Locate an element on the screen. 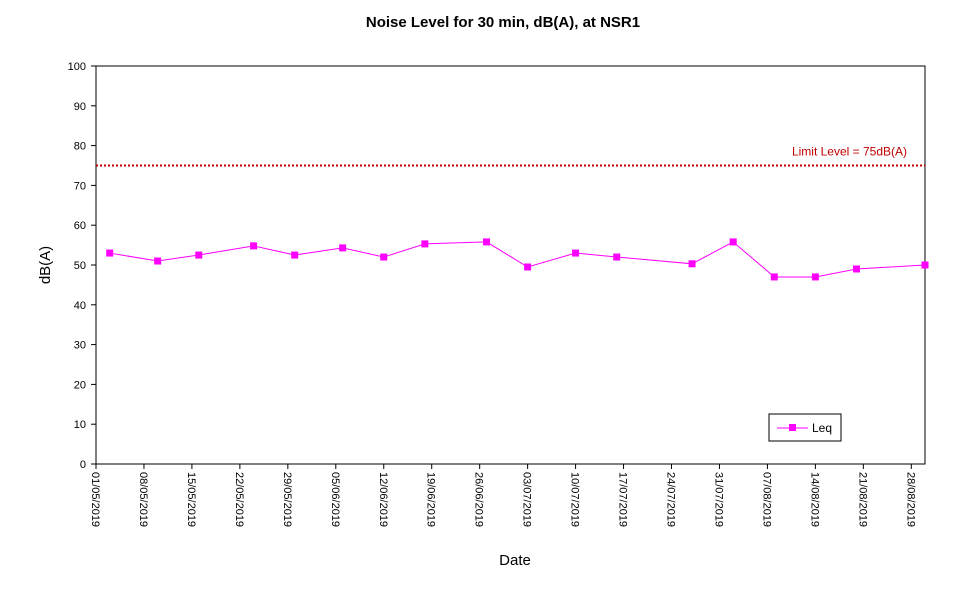 The image size is (967, 590). x-tick-label: 12/06/2019 is located at coordinates (383, 499).